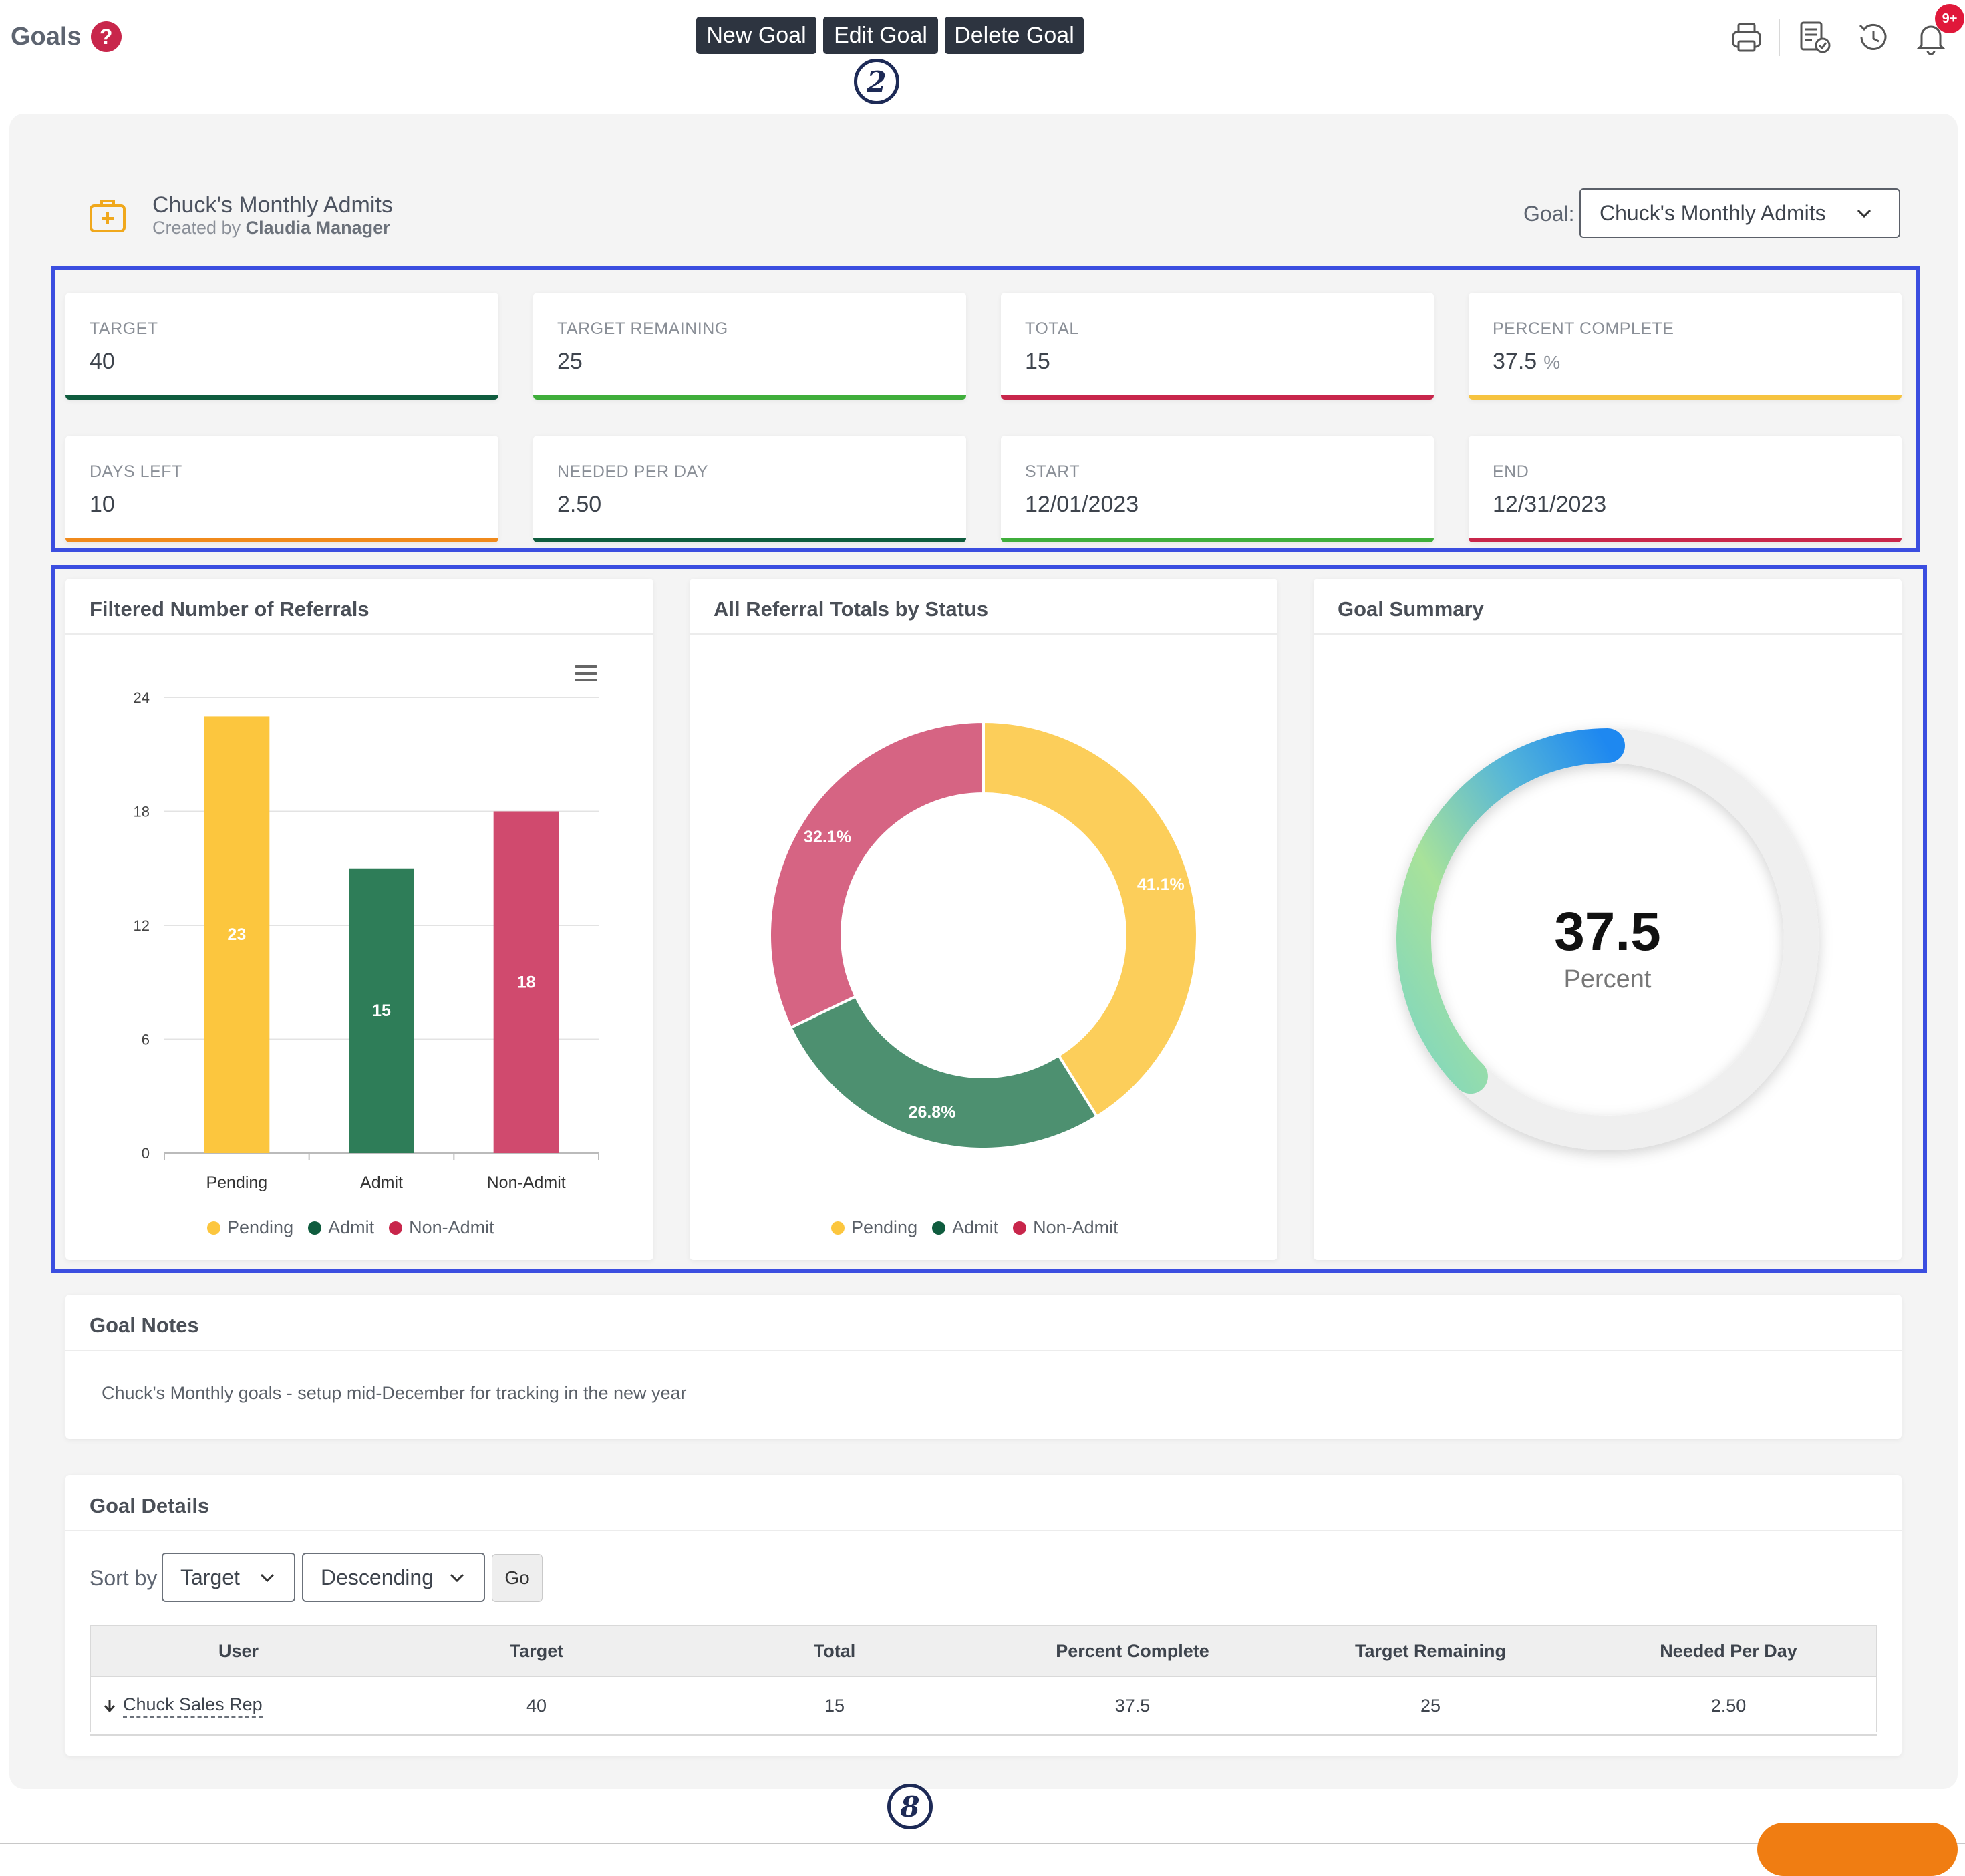 The height and width of the screenshot is (1876, 1965). I want to click on print-icon, so click(1746, 37).